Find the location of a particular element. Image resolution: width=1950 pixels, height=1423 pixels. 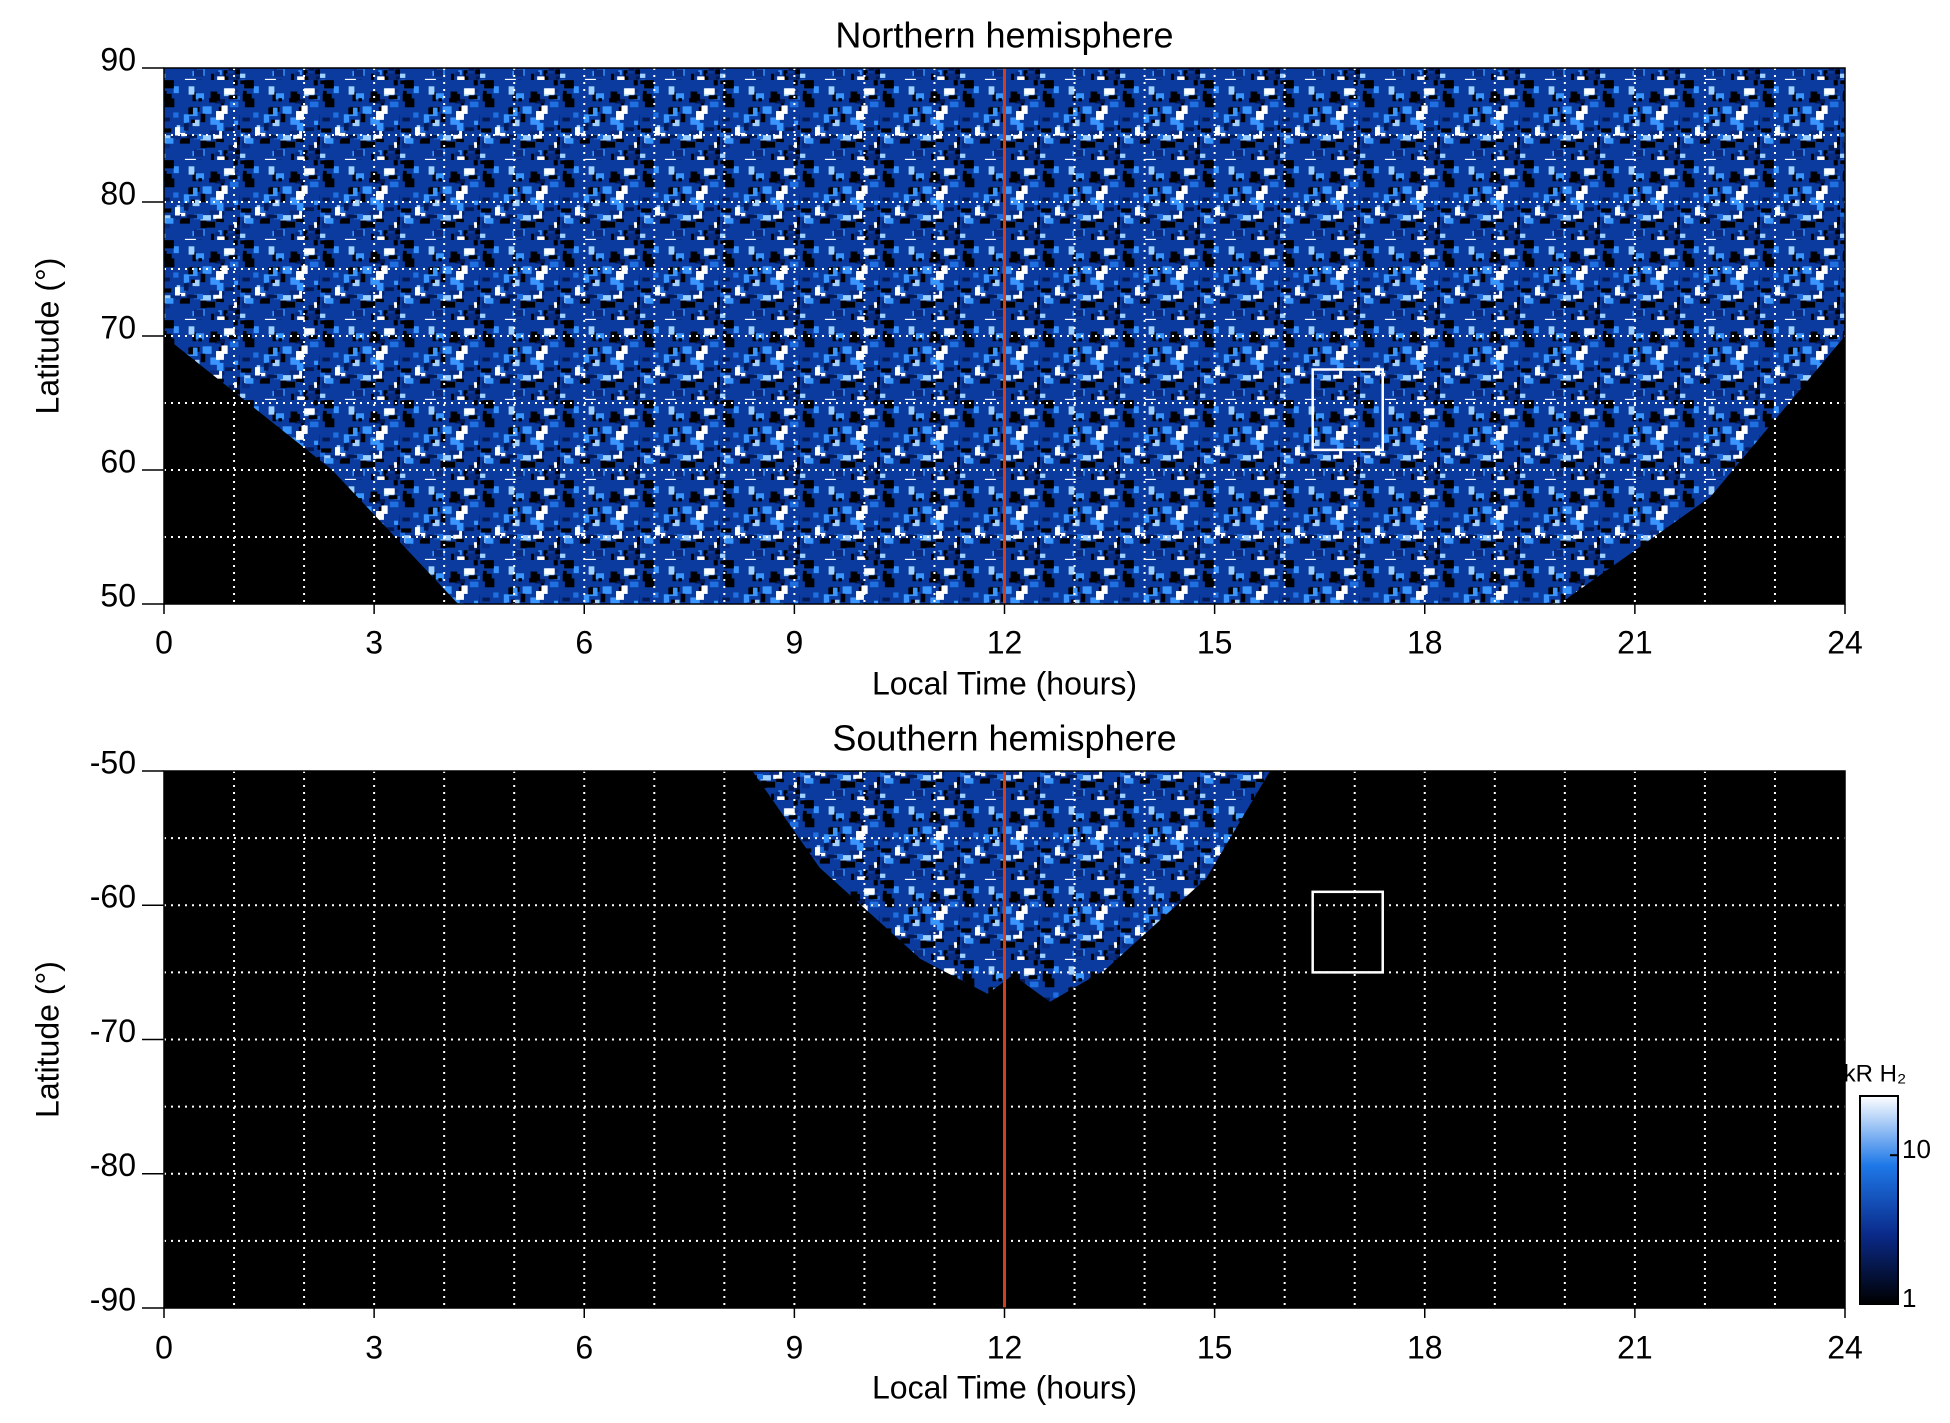

y-tick-label: 90 is located at coordinates (118, 59).